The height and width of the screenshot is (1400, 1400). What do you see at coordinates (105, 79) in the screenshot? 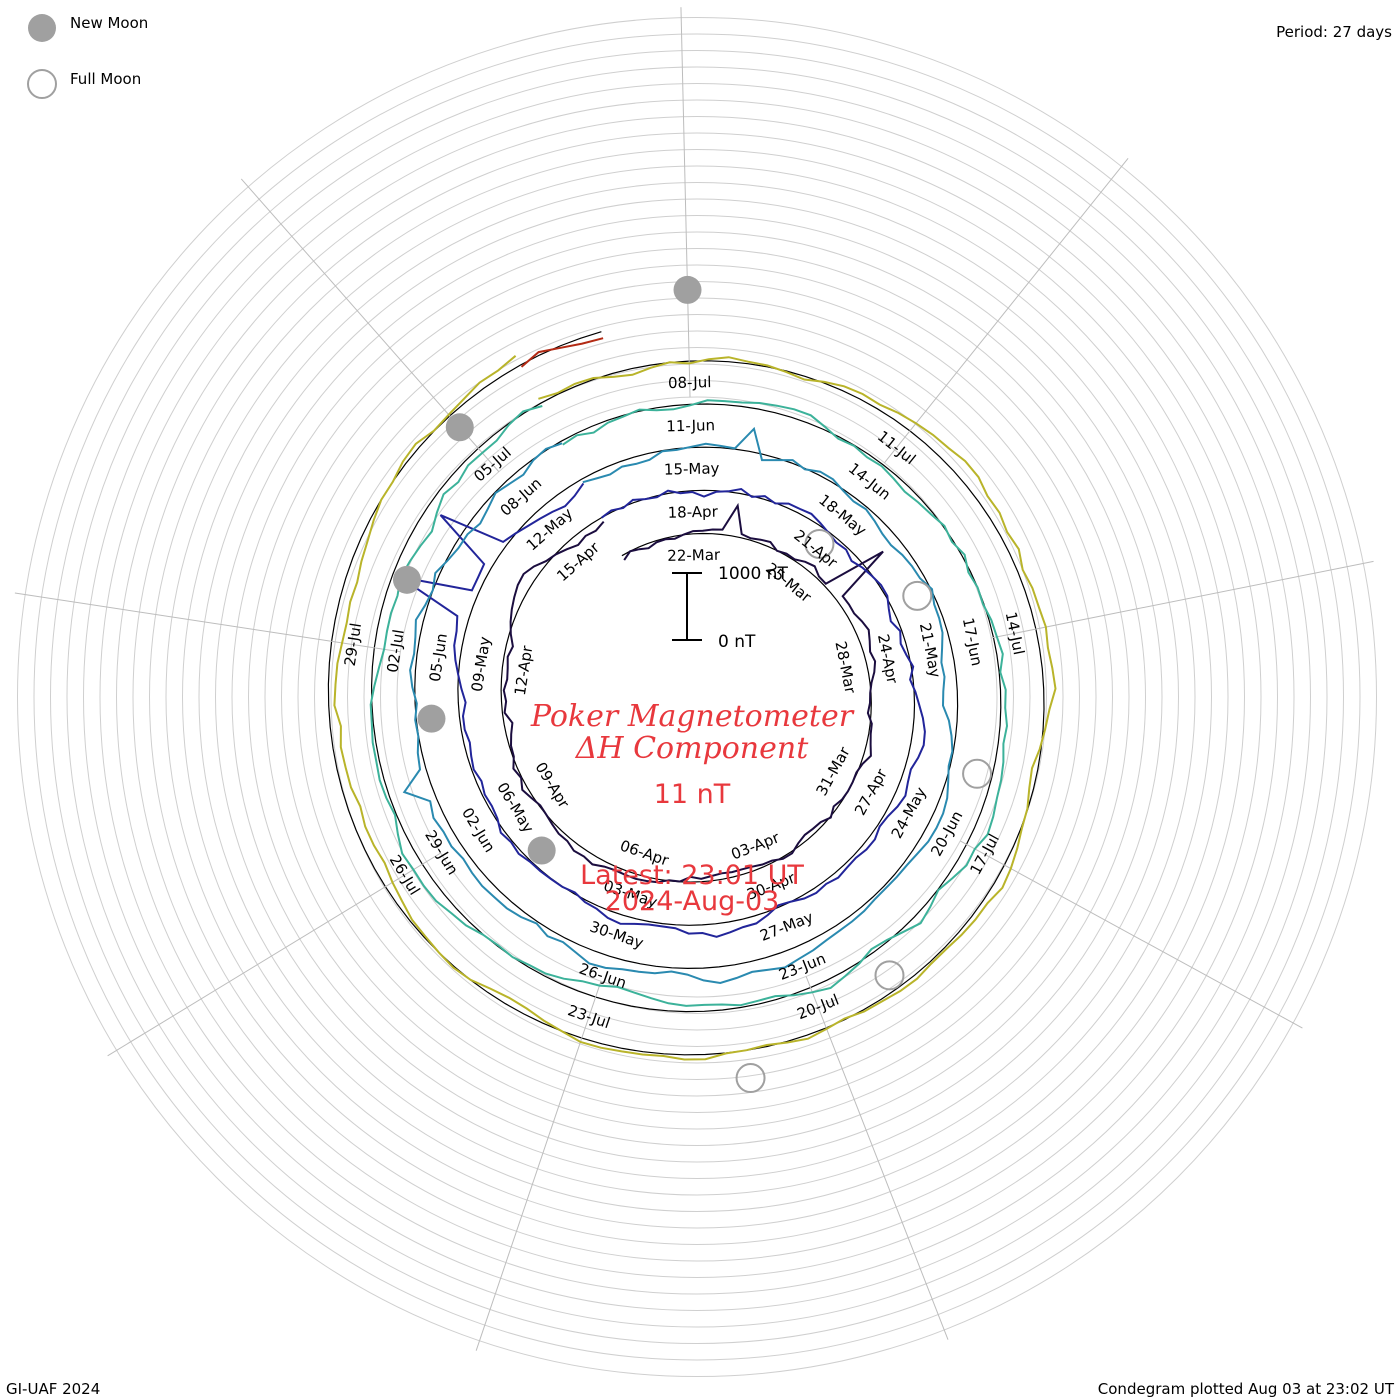
I see `full-moon-legend-label: Full Moon` at bounding box center [105, 79].